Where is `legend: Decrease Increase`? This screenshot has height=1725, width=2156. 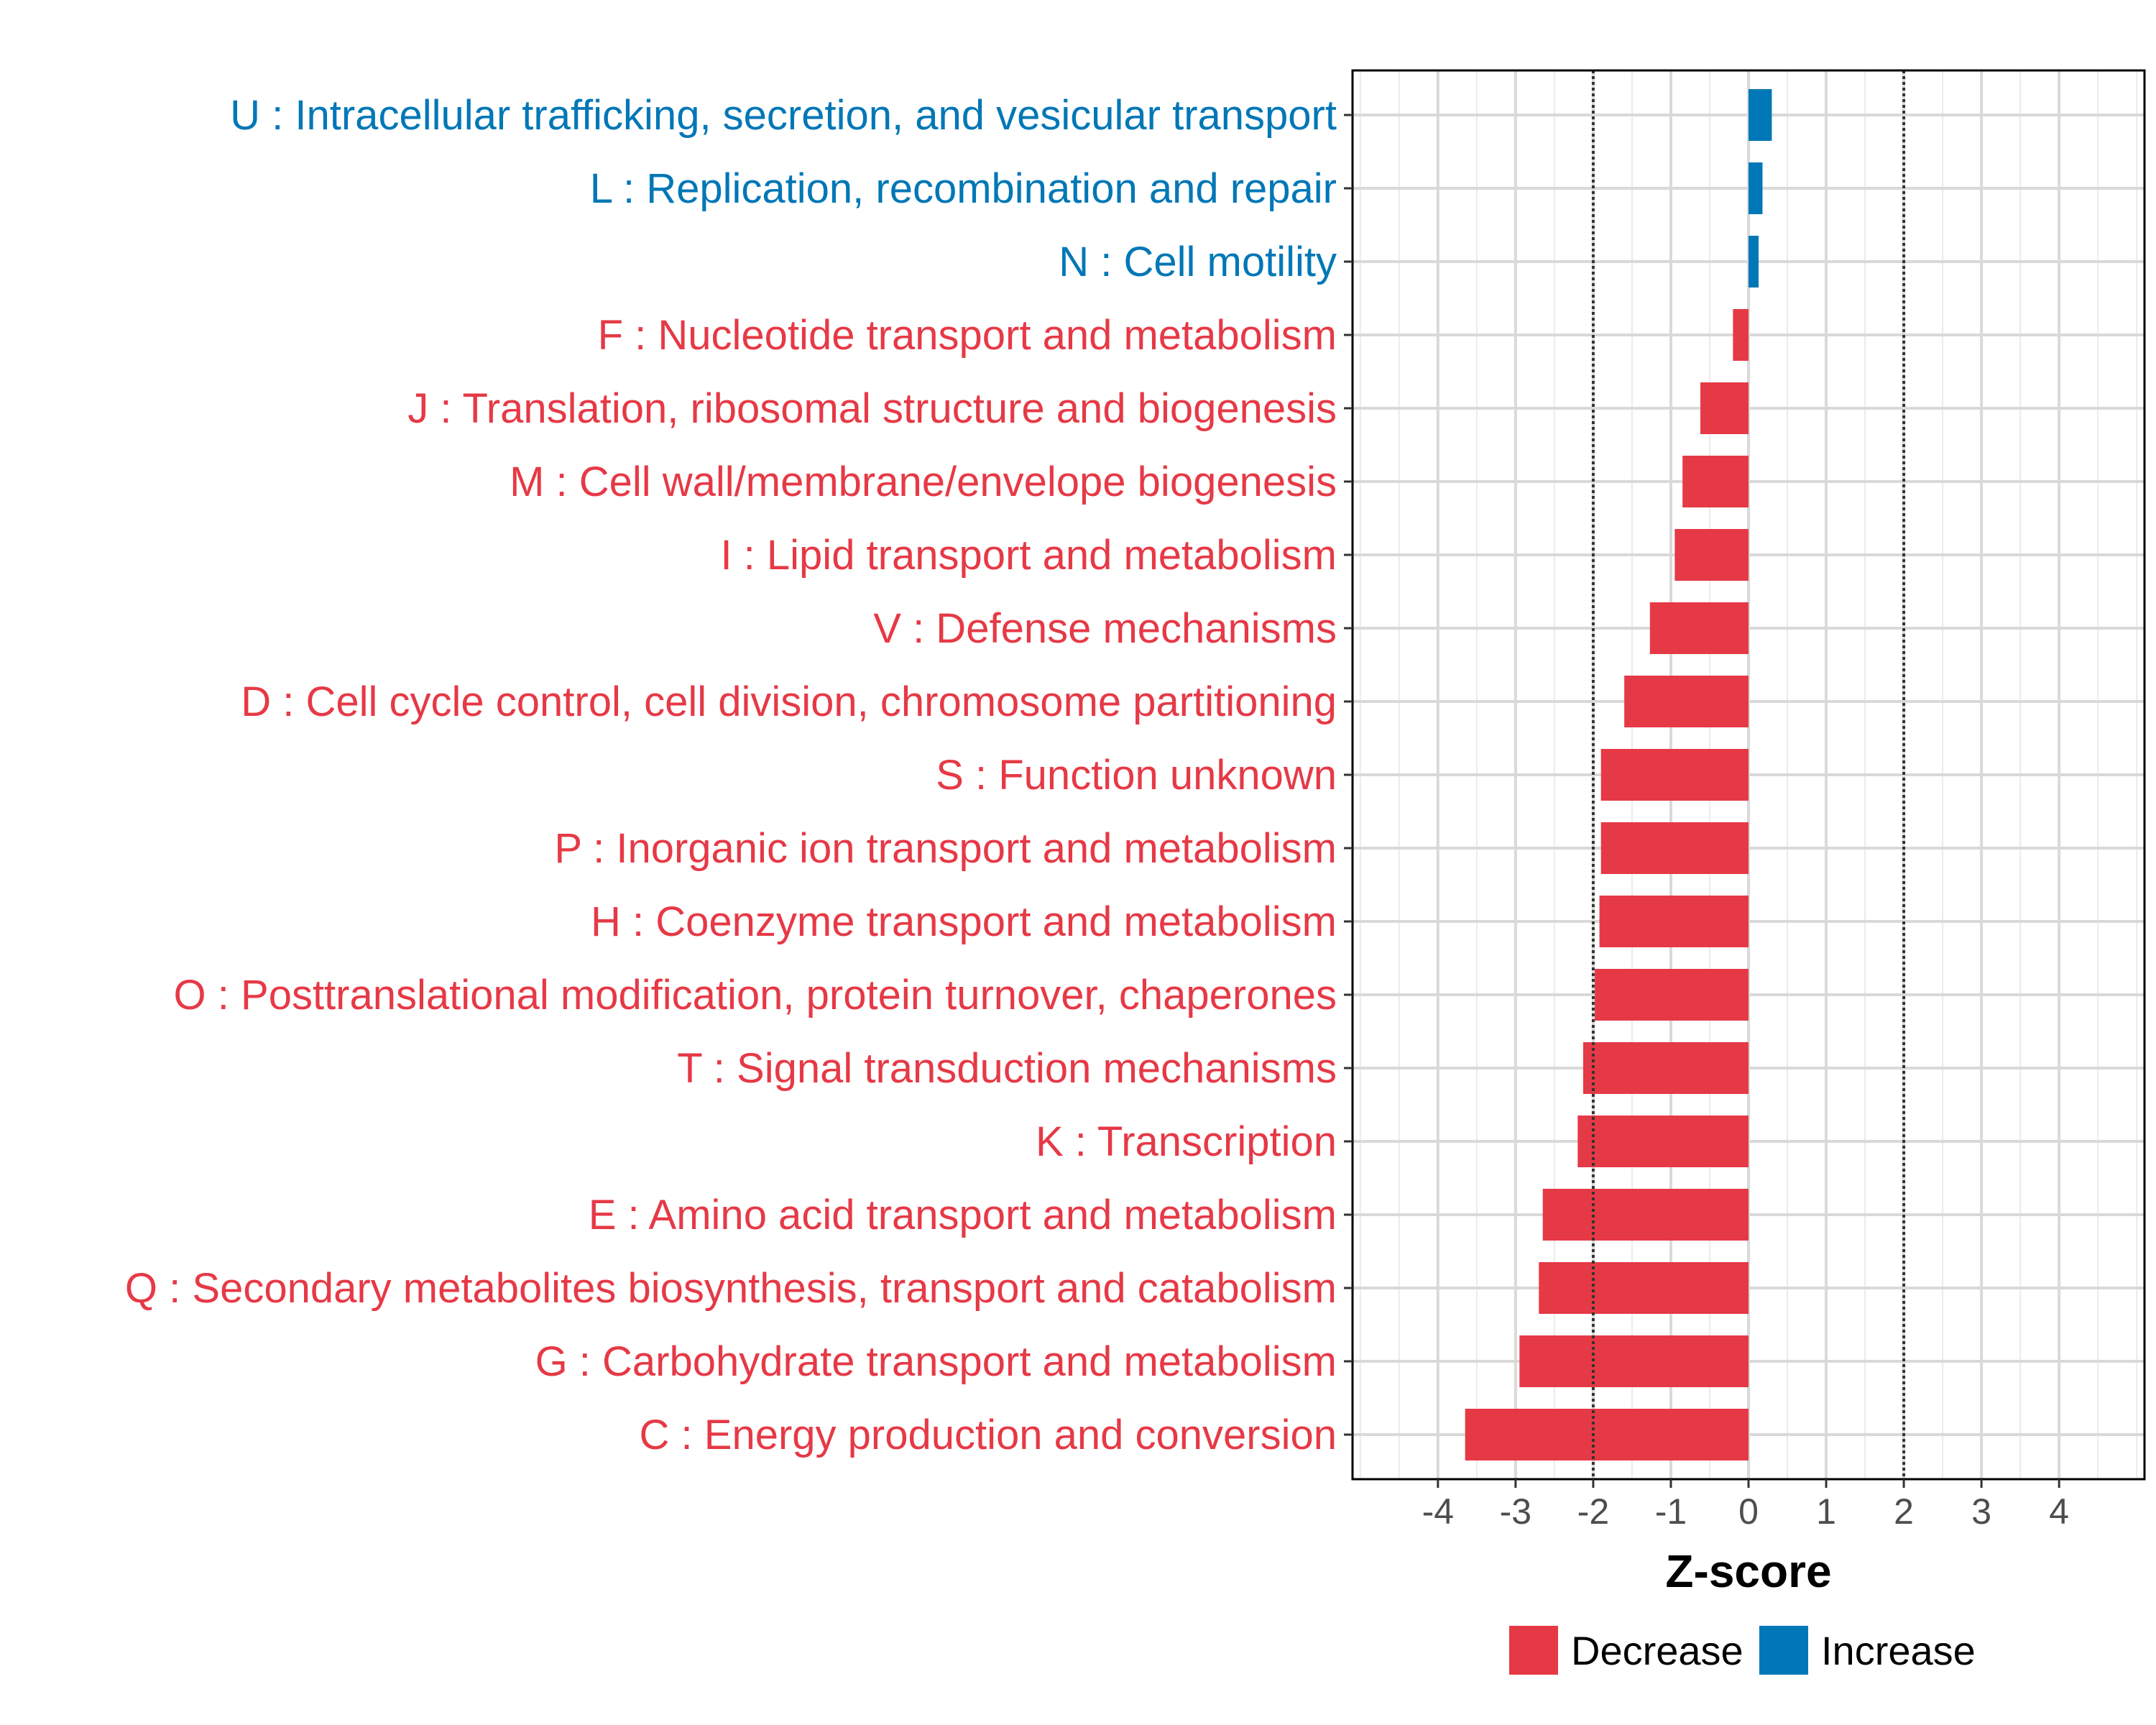
legend: Decrease Increase is located at coordinates (1743, 1650).